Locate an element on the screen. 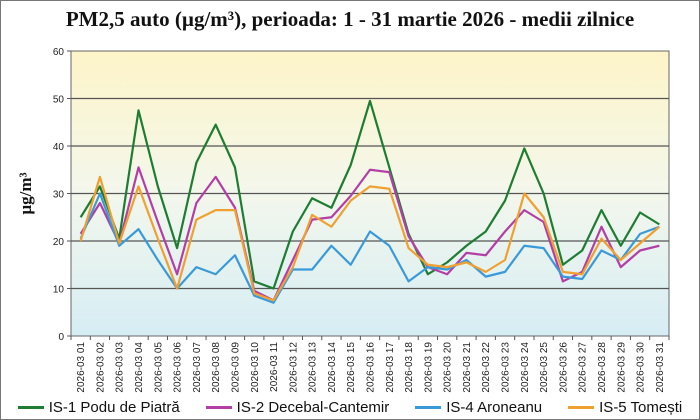 Image resolution: width=700 pixels, height=420 pixels. y-tick-label: 0 is located at coordinates (61, 337).